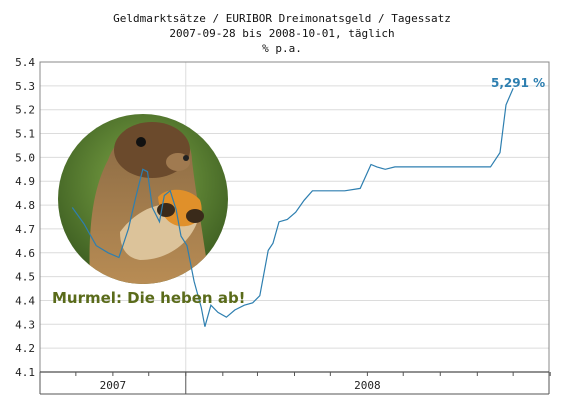  What do you see at coordinates (25, 253) in the screenshot?
I see `y-tick-label: 4.6` at bounding box center [25, 253].